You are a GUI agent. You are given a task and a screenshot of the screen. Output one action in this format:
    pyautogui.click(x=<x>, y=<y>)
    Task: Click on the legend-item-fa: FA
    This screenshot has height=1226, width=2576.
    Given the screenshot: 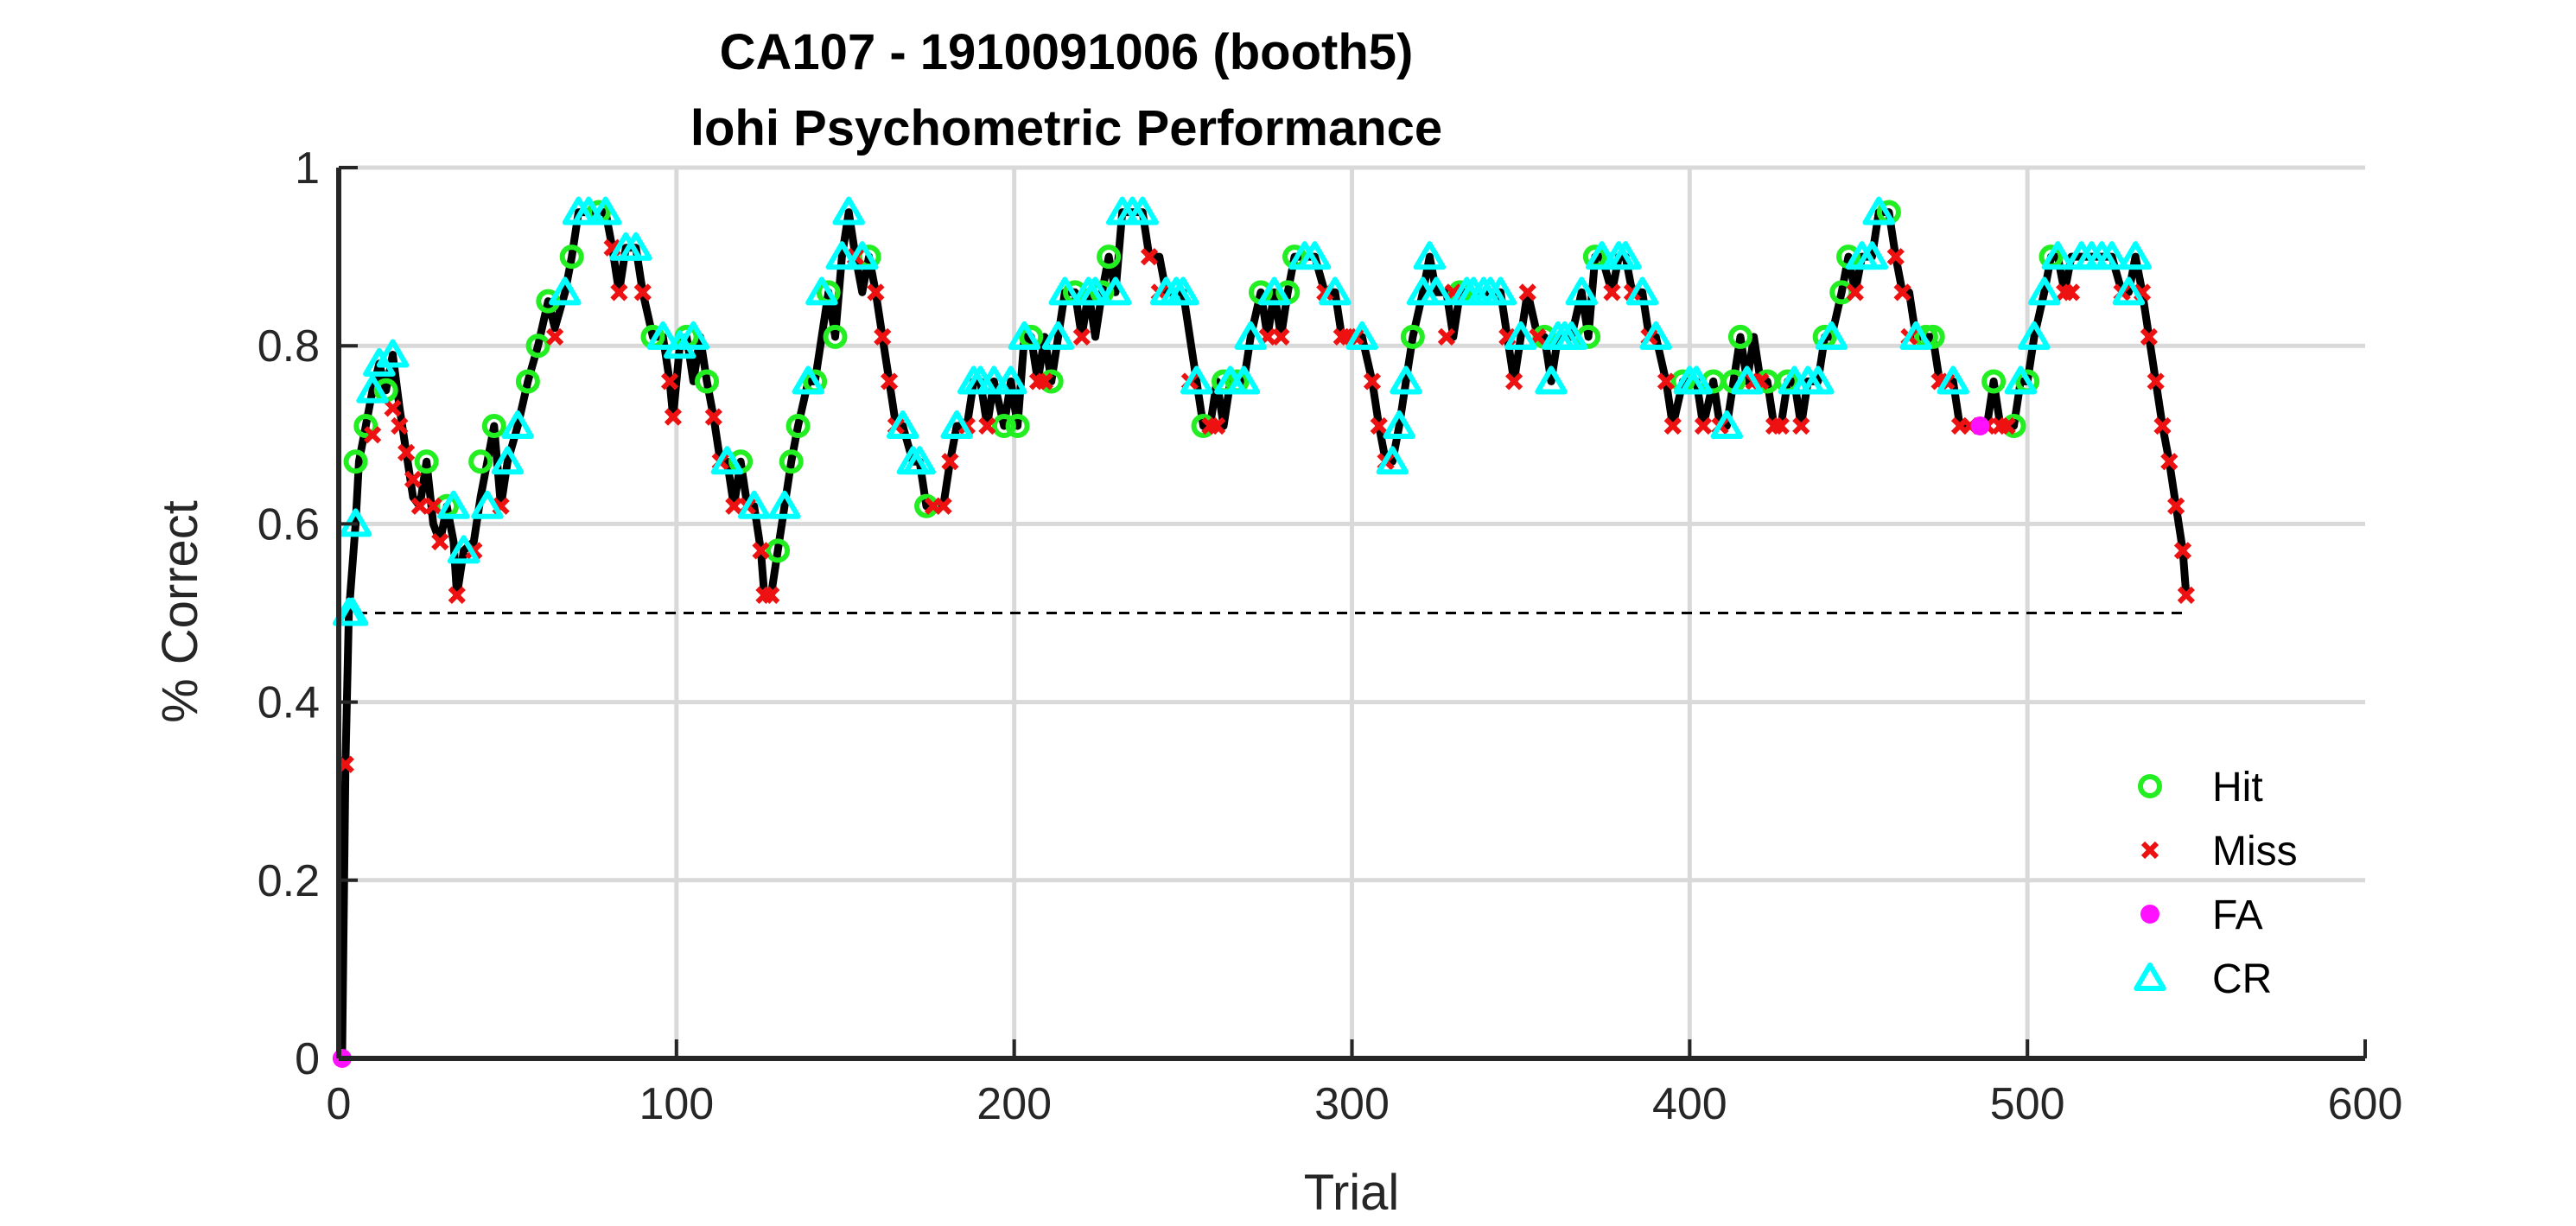 What is the action you would take?
    pyautogui.click(x=2201, y=915)
    